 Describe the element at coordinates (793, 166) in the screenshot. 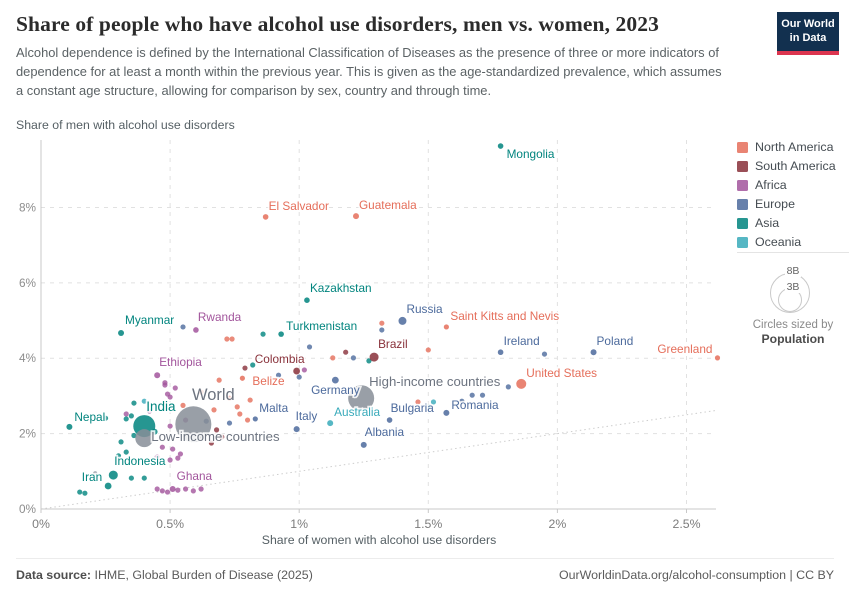

I see `legend-item-south-america: South America` at that location.